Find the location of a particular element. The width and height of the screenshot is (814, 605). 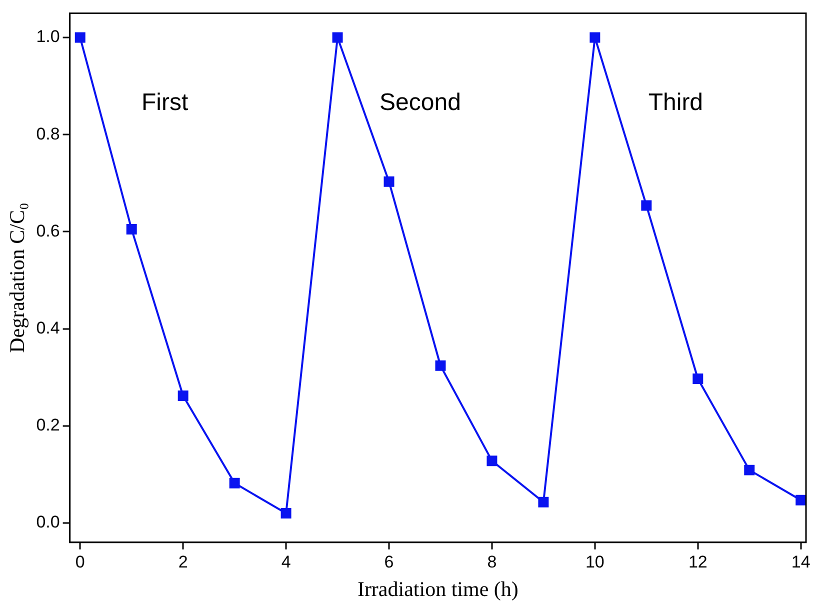

x-tick-label: 4 is located at coordinates (286, 562).